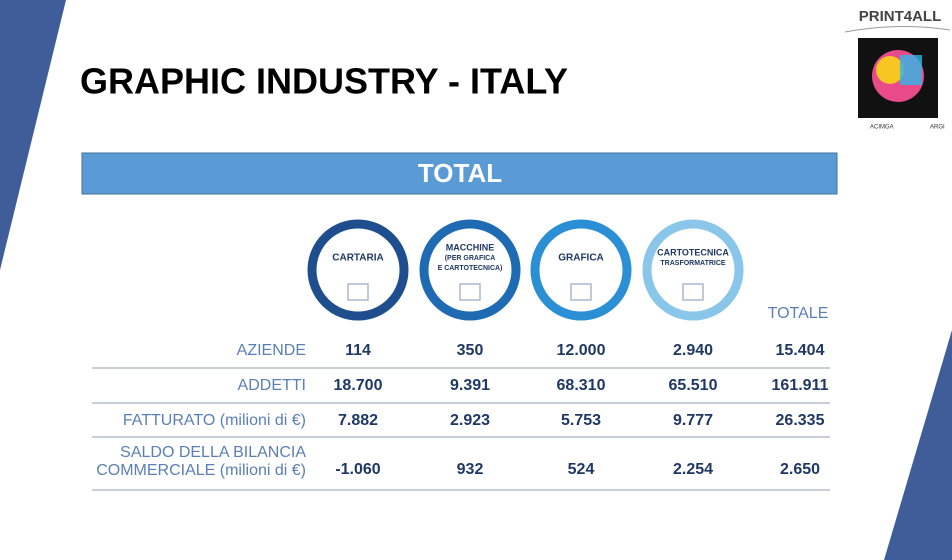 This screenshot has width=952, height=560. Describe the element at coordinates (357, 258) in the screenshot. I see `category-label: CARTARIA` at that location.